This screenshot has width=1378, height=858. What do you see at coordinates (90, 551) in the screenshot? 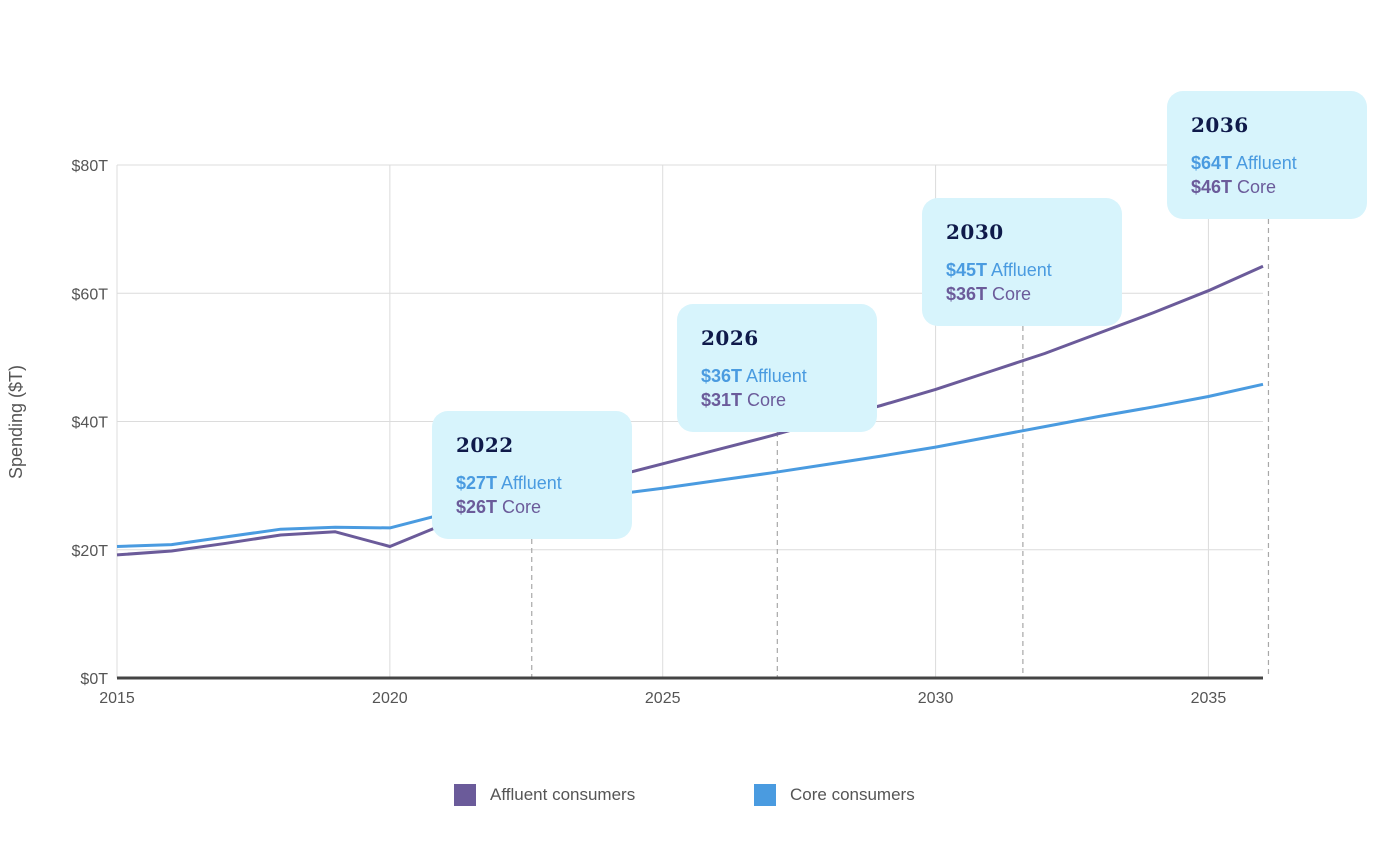
I see `y-tick-label: $20T` at bounding box center [90, 551].